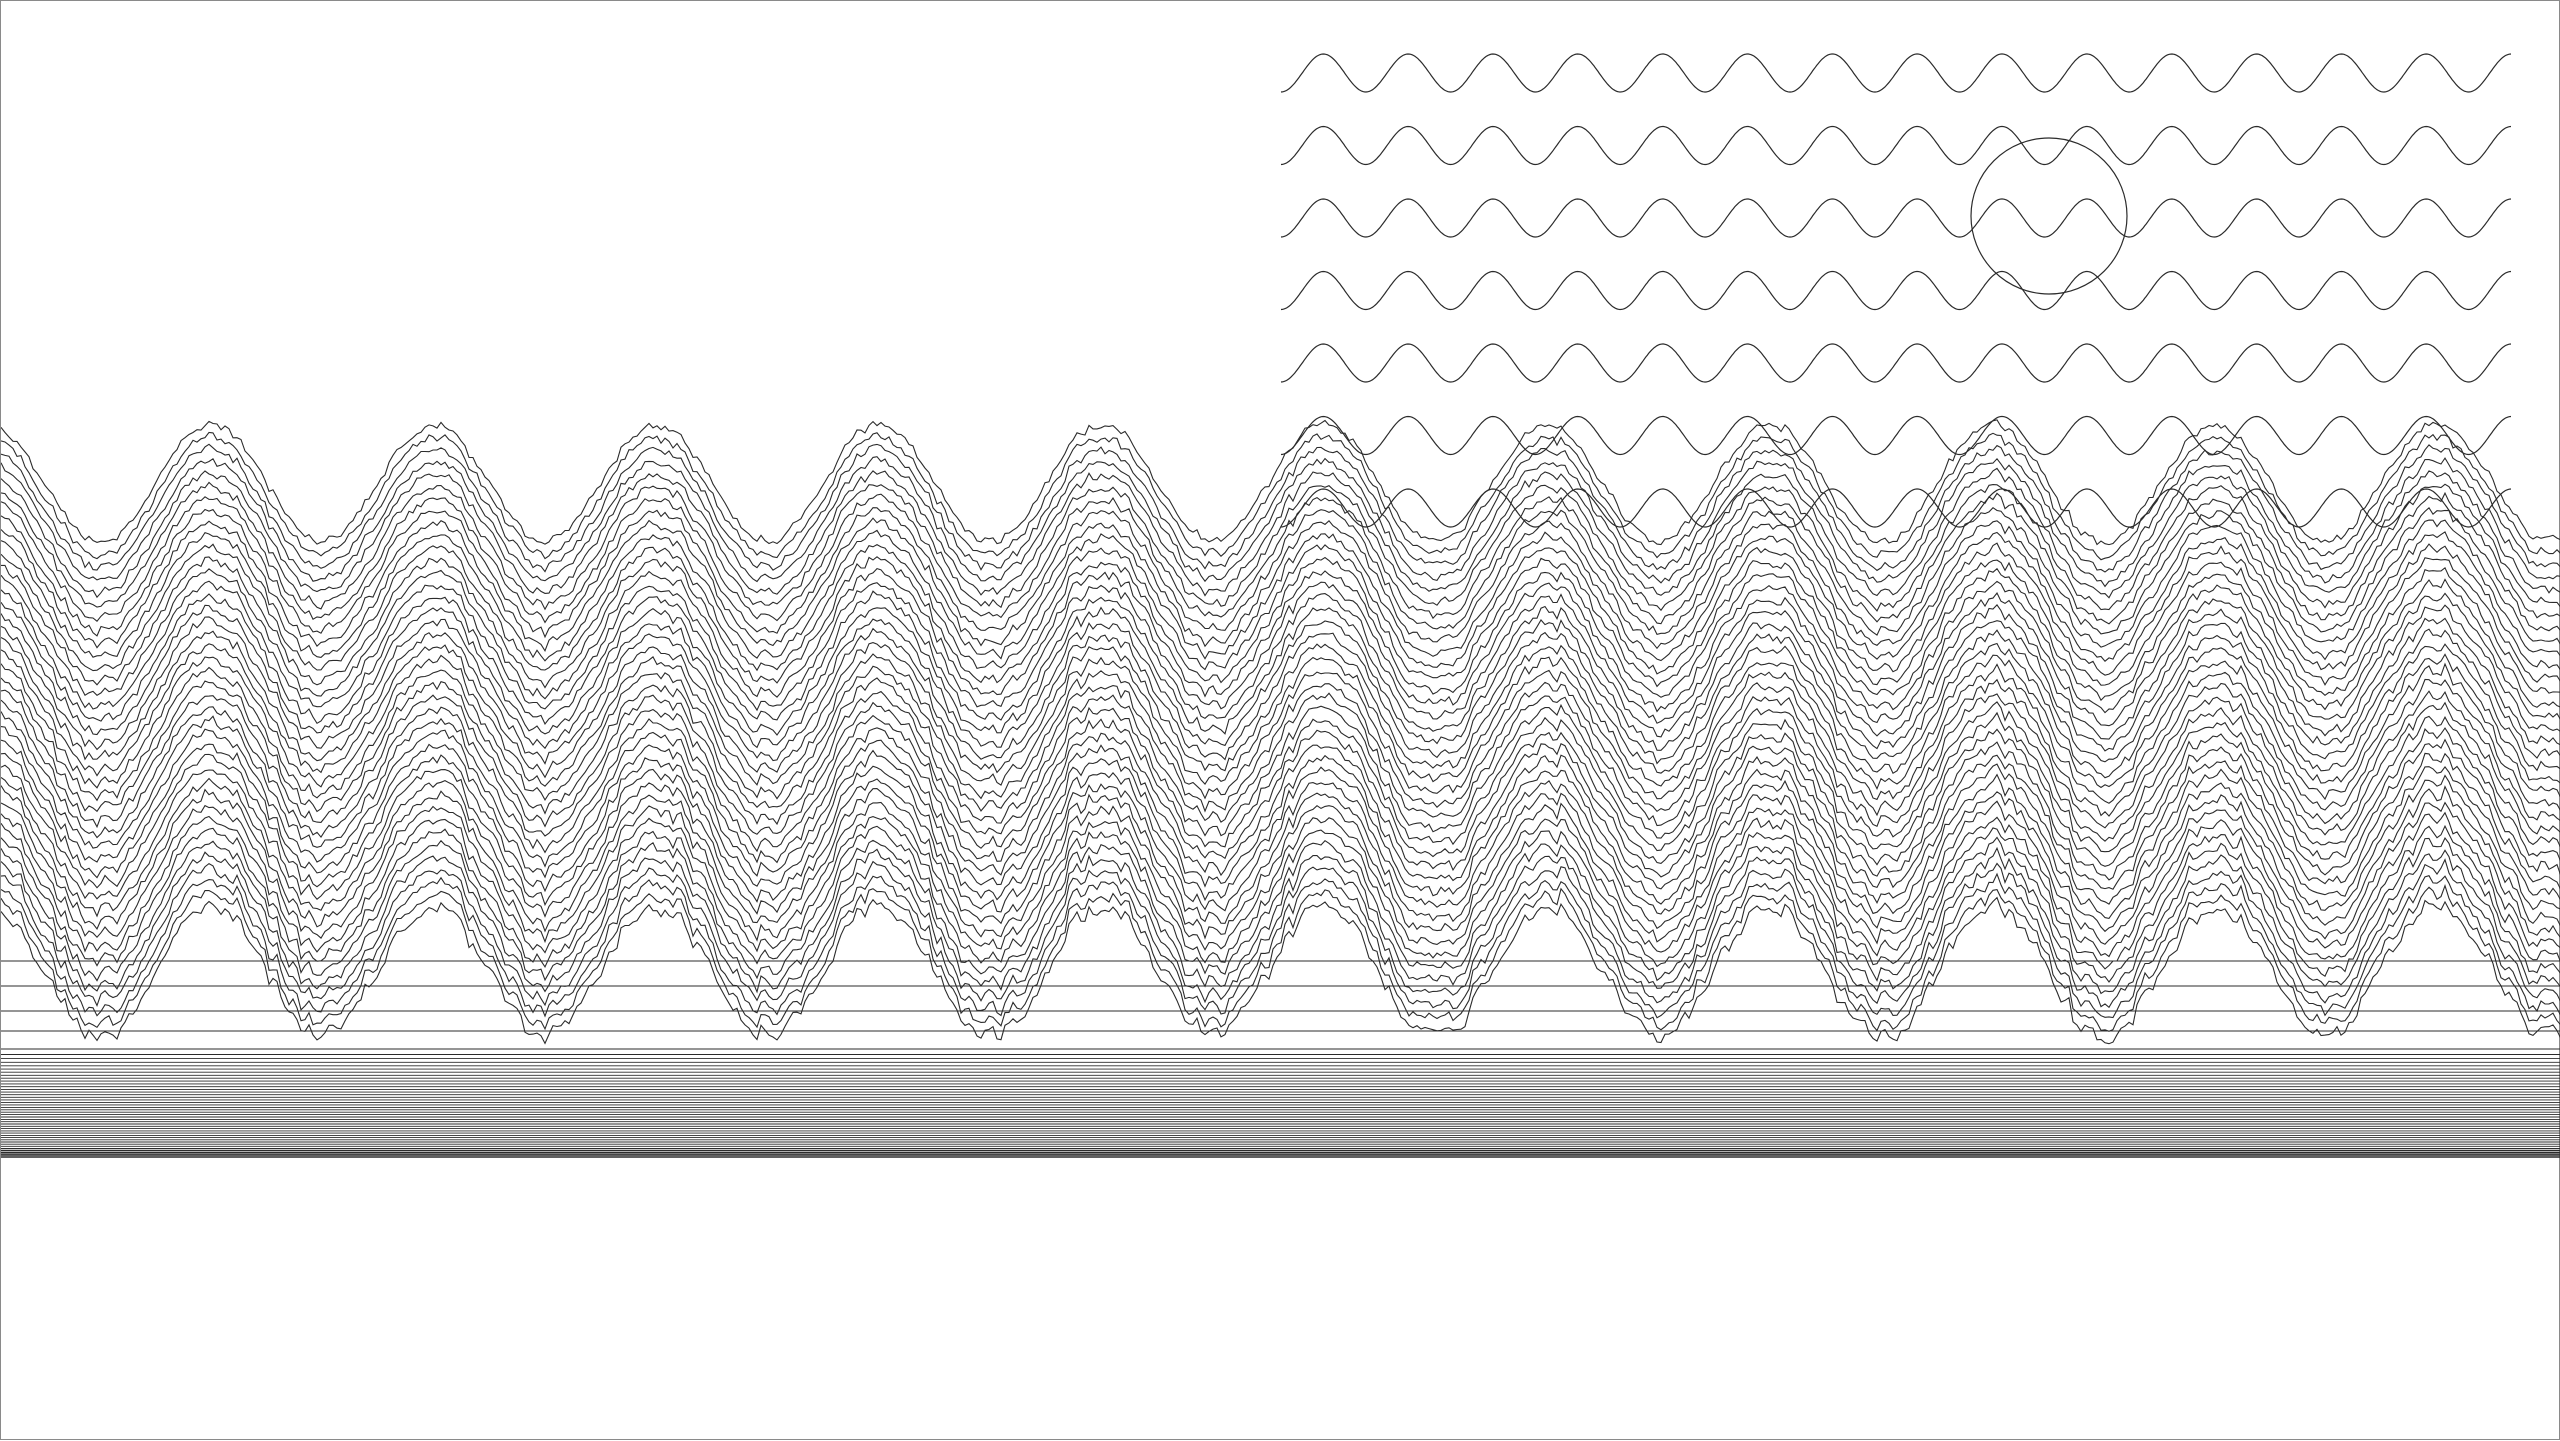  I want to click on circle-marker-group, so click(2049, 216).